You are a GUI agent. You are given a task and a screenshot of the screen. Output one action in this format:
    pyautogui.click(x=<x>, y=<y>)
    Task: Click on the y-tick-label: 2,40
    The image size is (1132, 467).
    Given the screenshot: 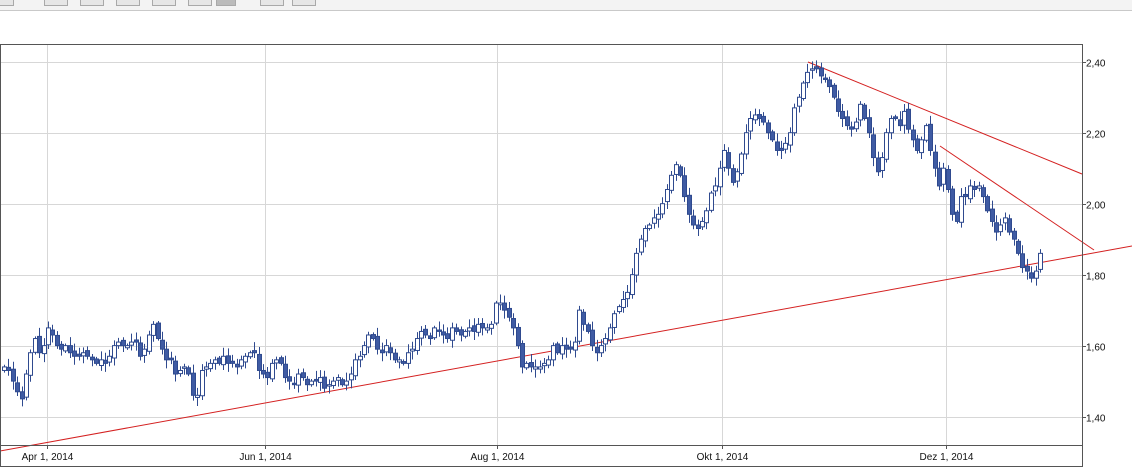 What is the action you would take?
    pyautogui.click(x=1096, y=64)
    